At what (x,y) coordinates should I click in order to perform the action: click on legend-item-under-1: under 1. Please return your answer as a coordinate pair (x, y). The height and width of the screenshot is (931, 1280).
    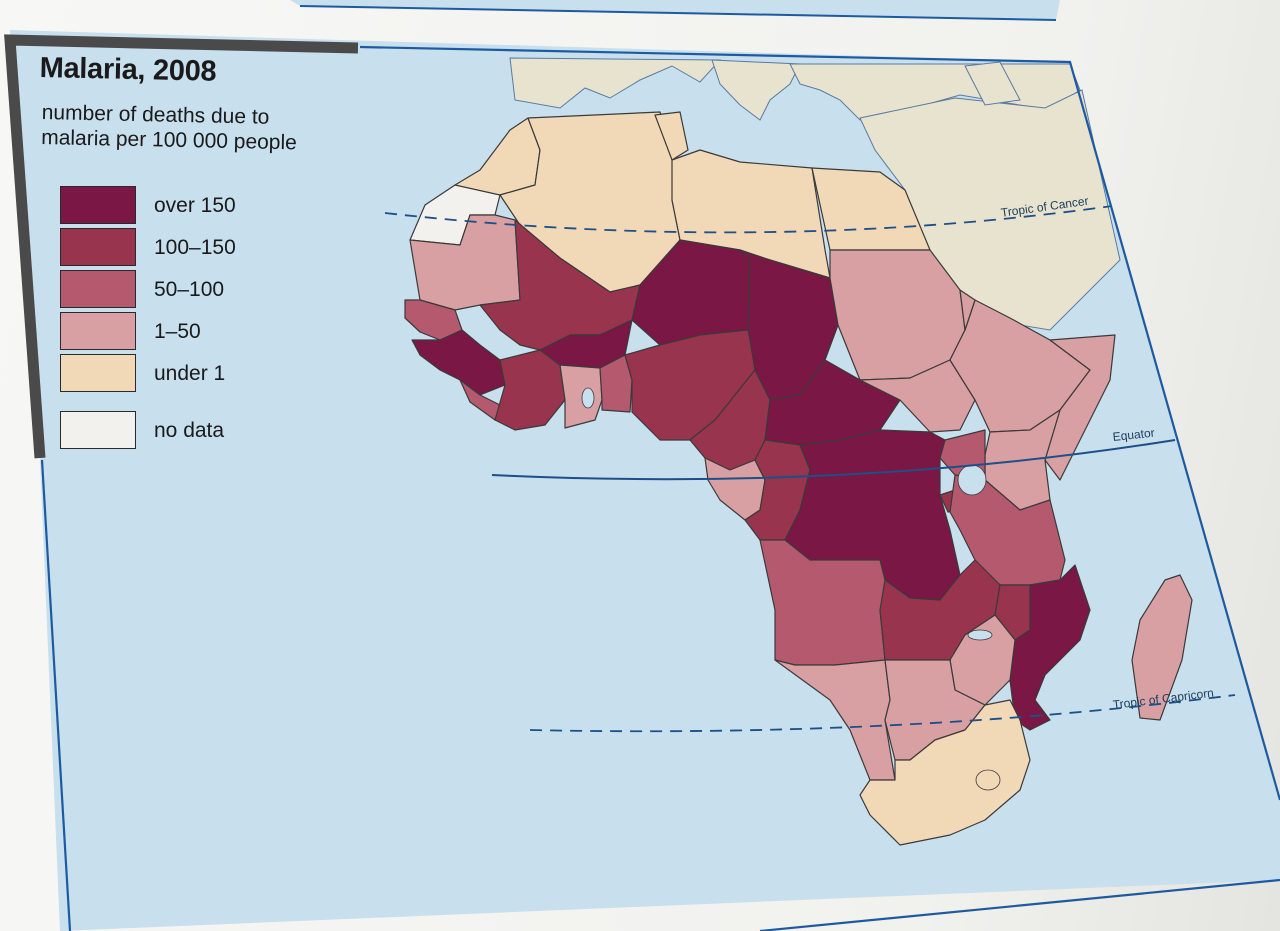
    Looking at the image, I should click on (210, 374).